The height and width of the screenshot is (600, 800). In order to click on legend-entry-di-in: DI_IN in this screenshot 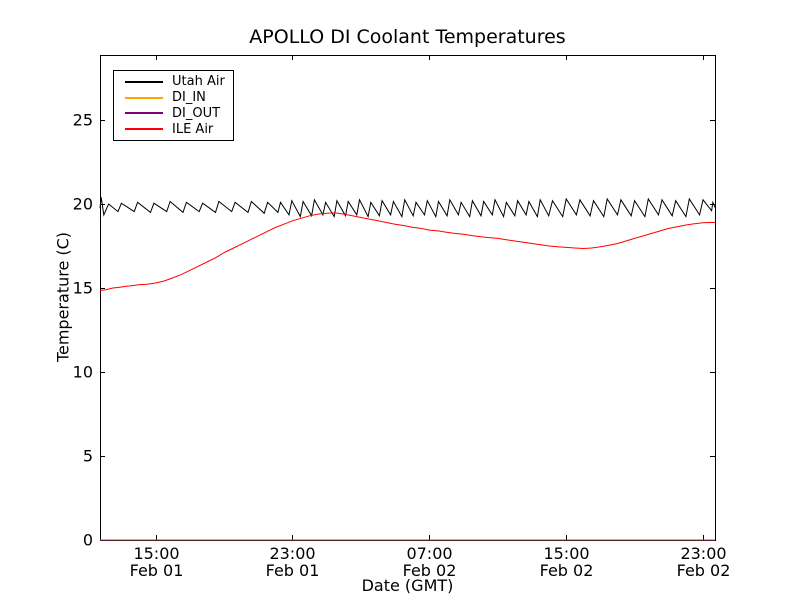, I will do `click(179, 97)`.